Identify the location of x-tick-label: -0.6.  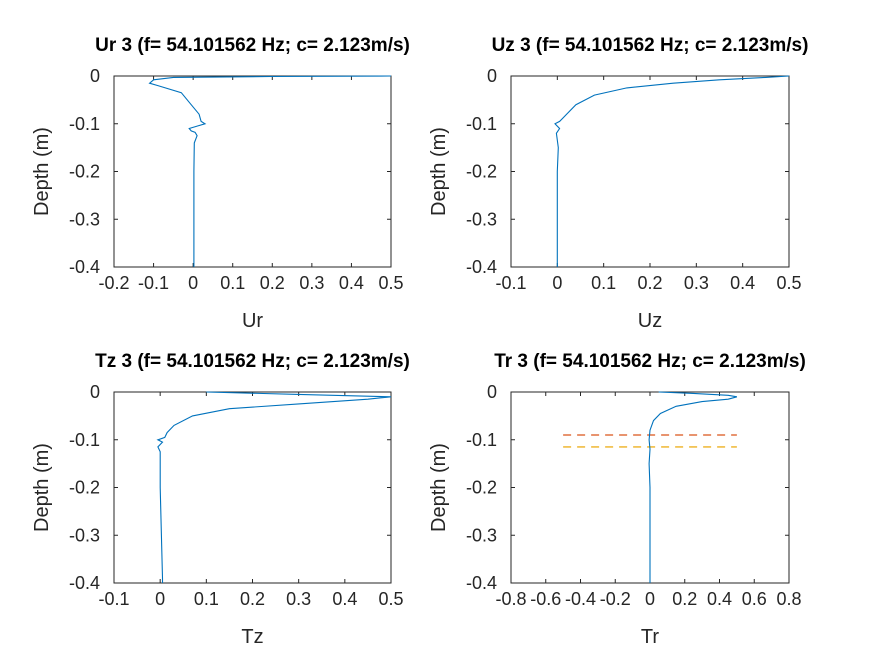
(545, 599).